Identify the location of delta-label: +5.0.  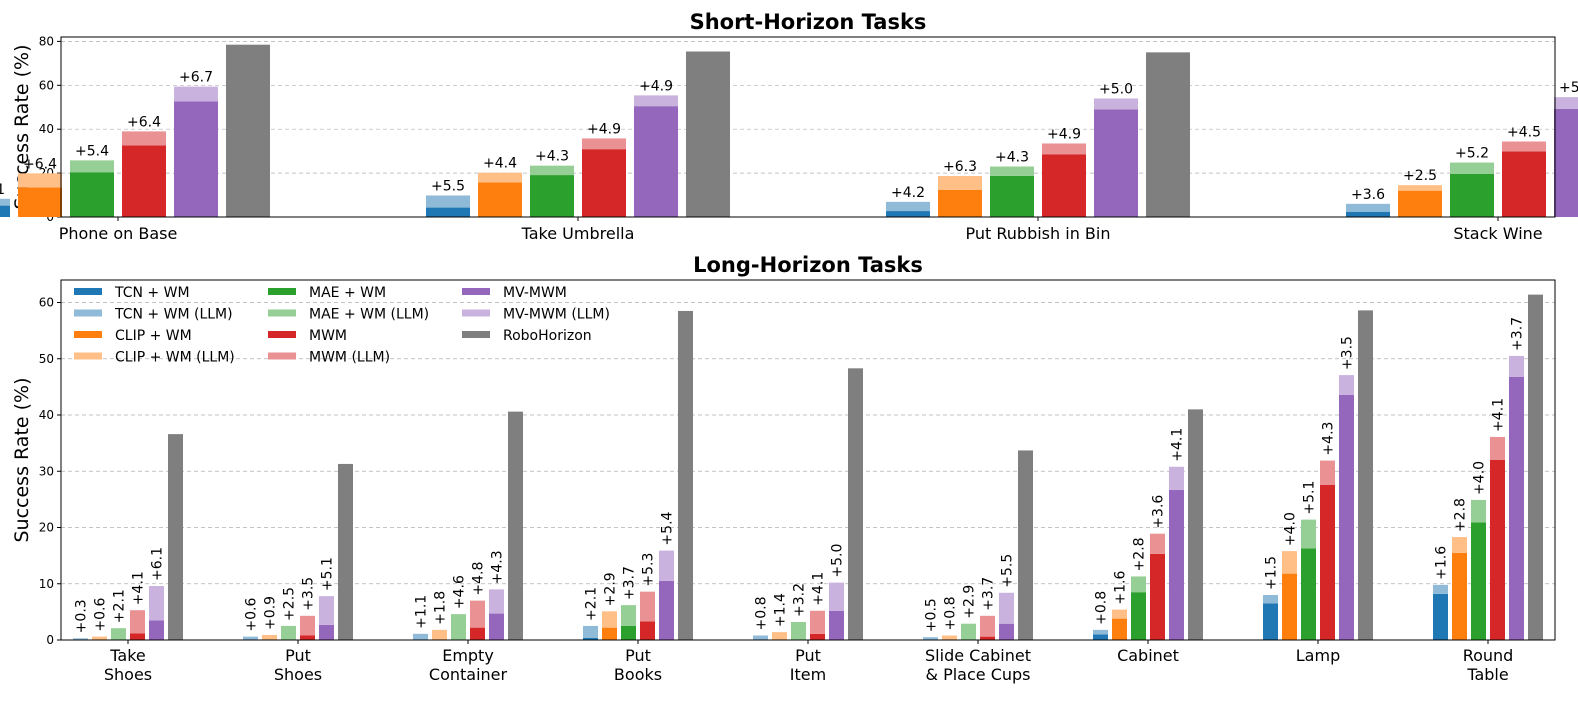
(838, 561).